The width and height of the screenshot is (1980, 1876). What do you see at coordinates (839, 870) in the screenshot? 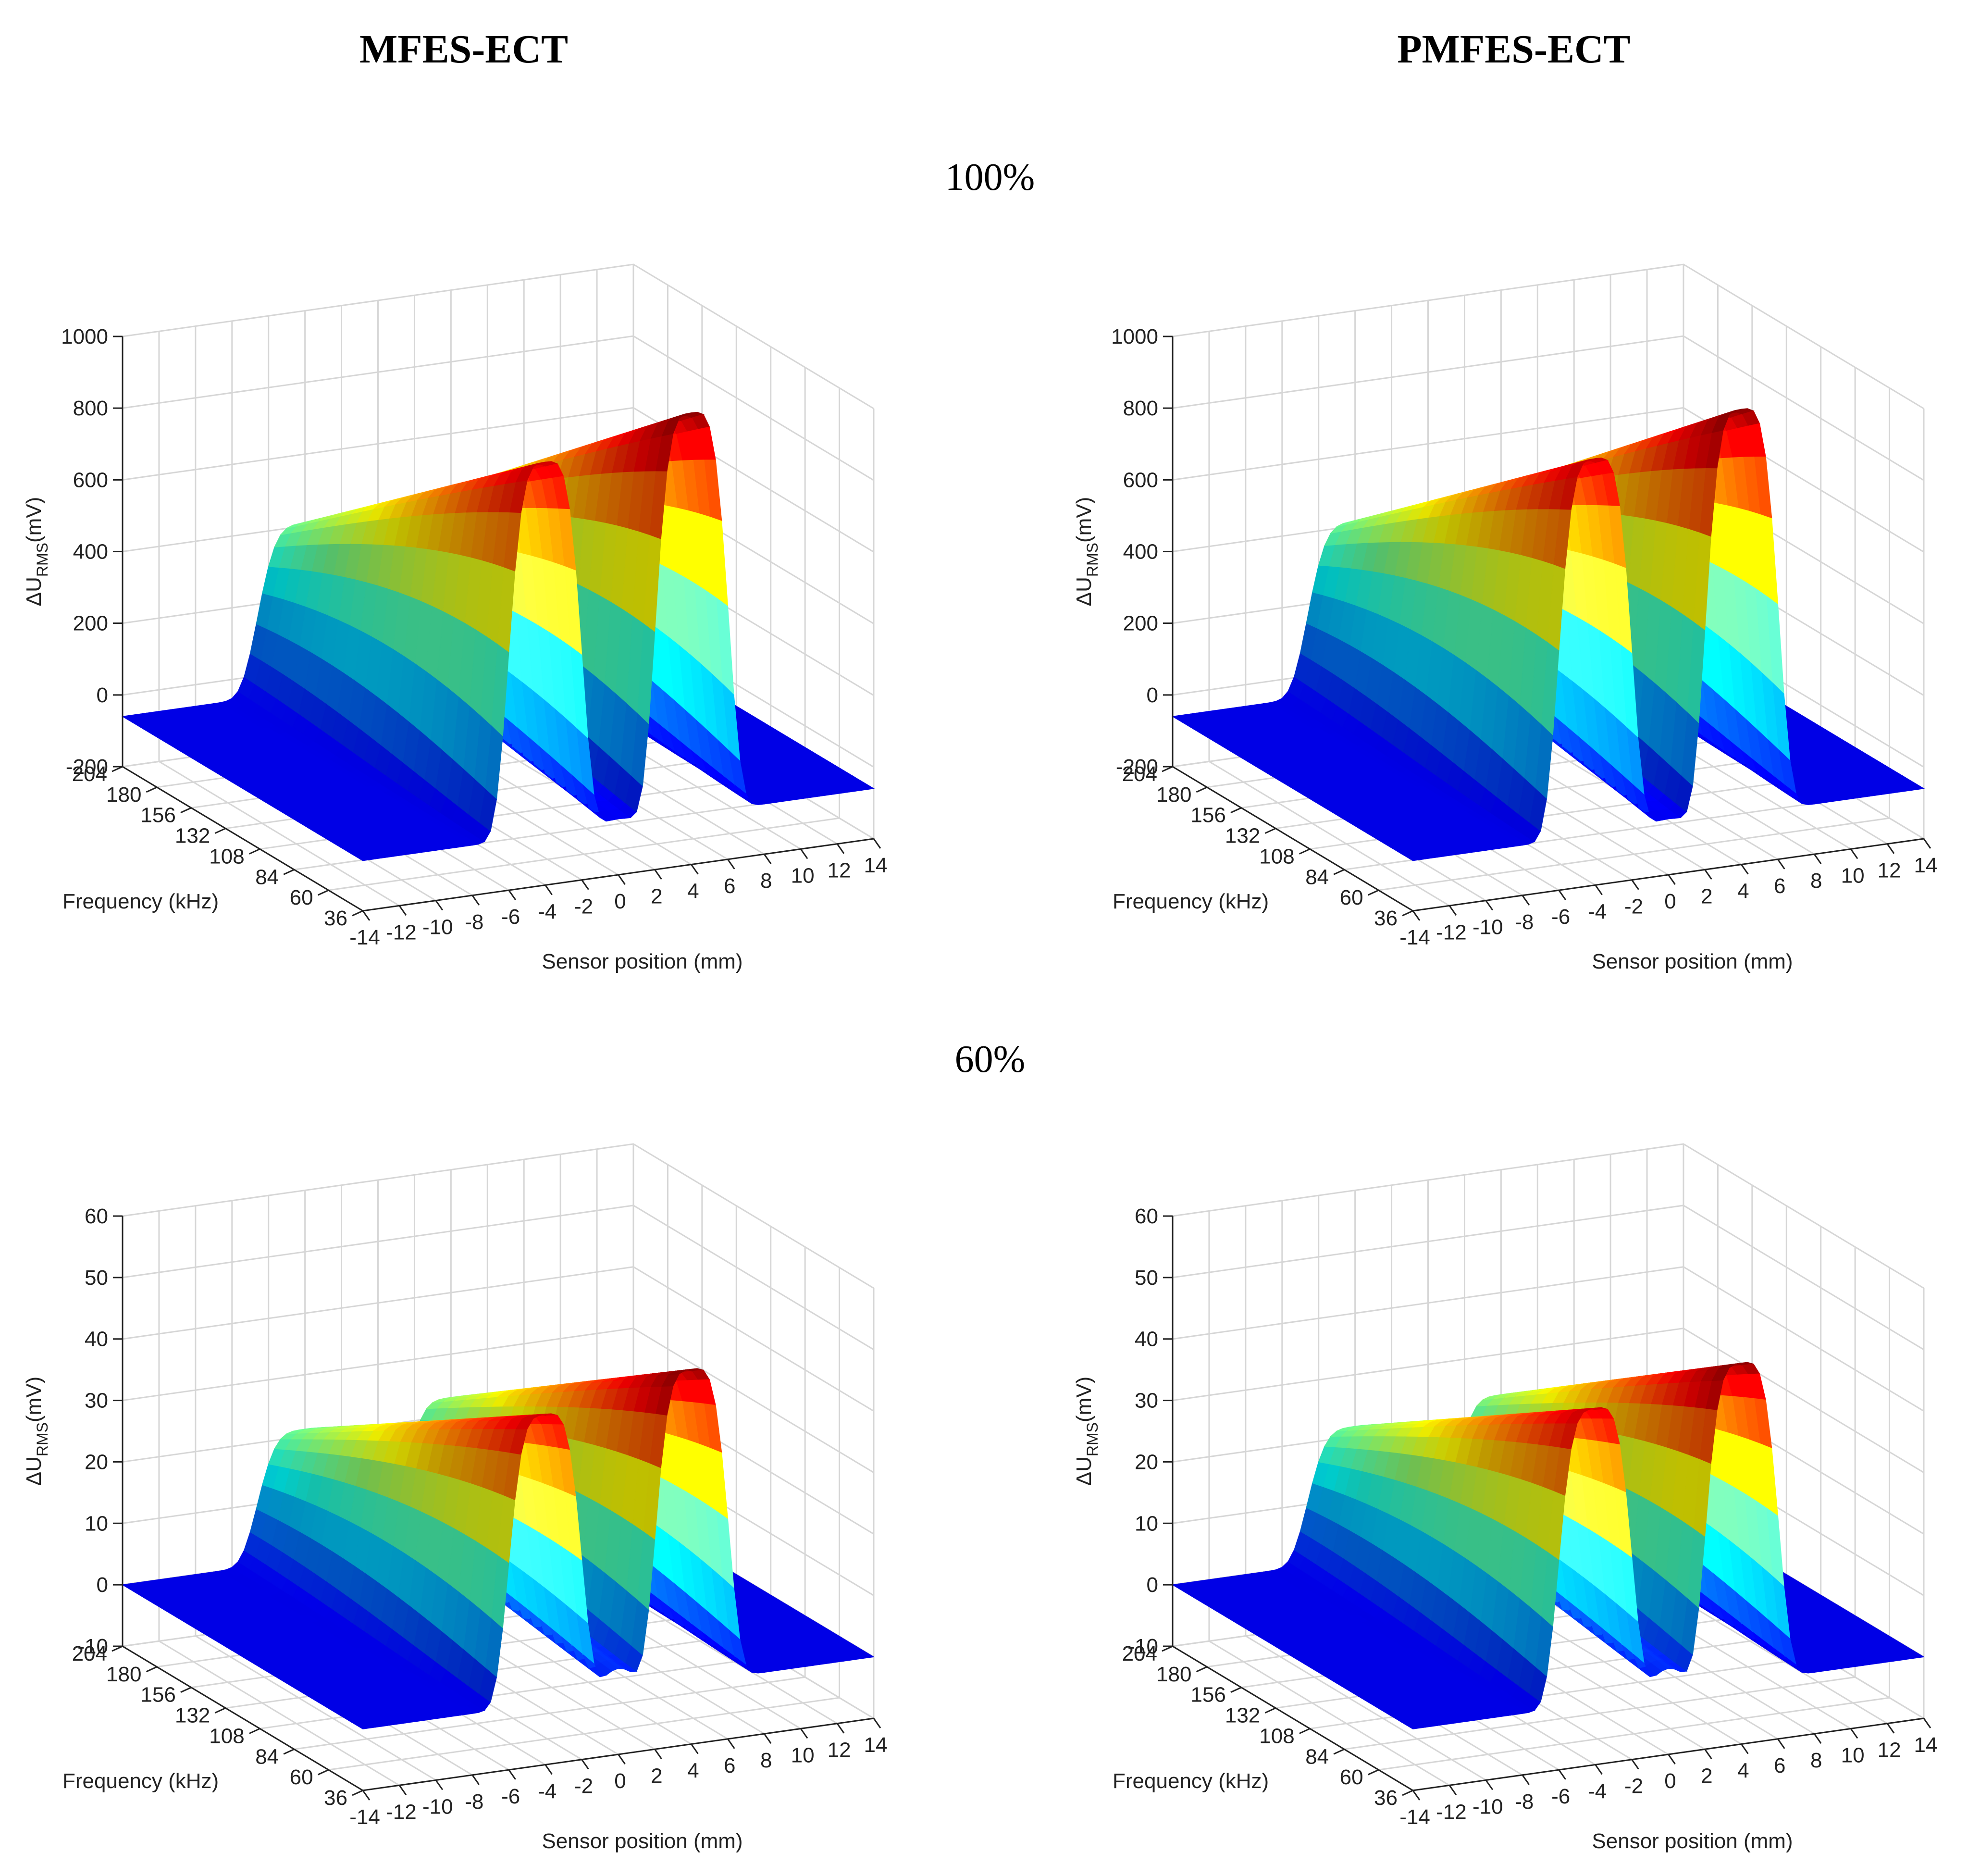
I see `x-tick-label: 12` at bounding box center [839, 870].